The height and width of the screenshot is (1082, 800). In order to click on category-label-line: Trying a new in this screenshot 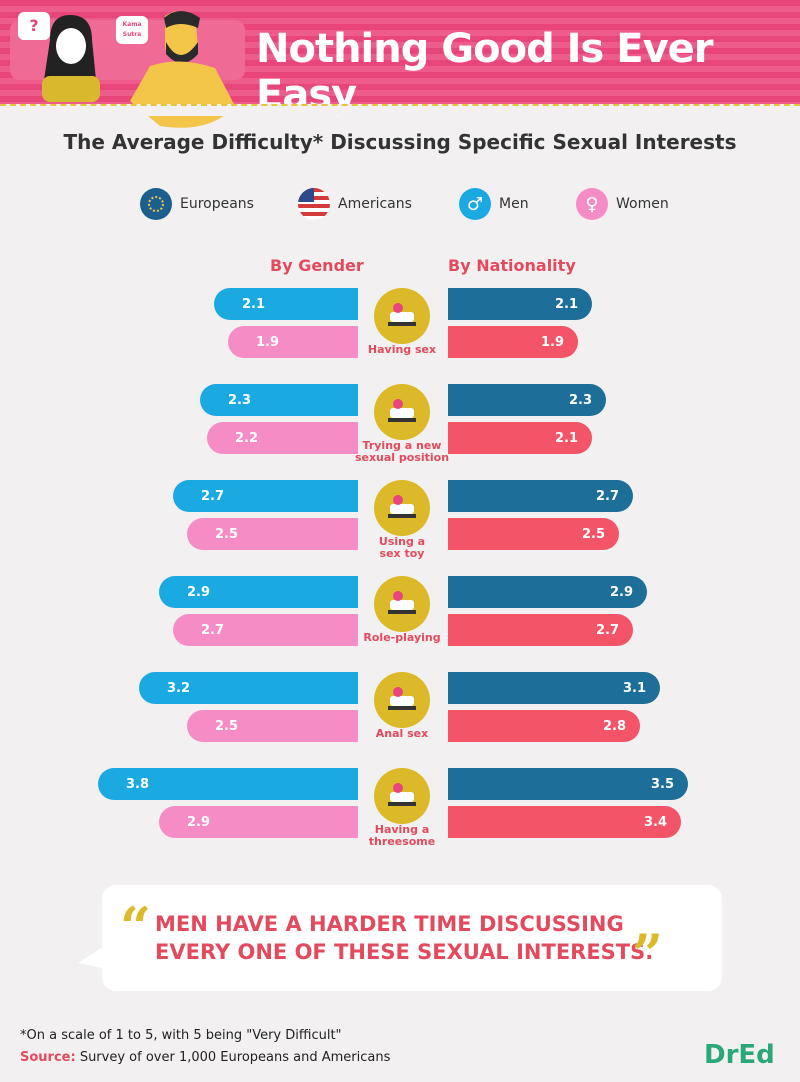, I will do `click(402, 445)`.